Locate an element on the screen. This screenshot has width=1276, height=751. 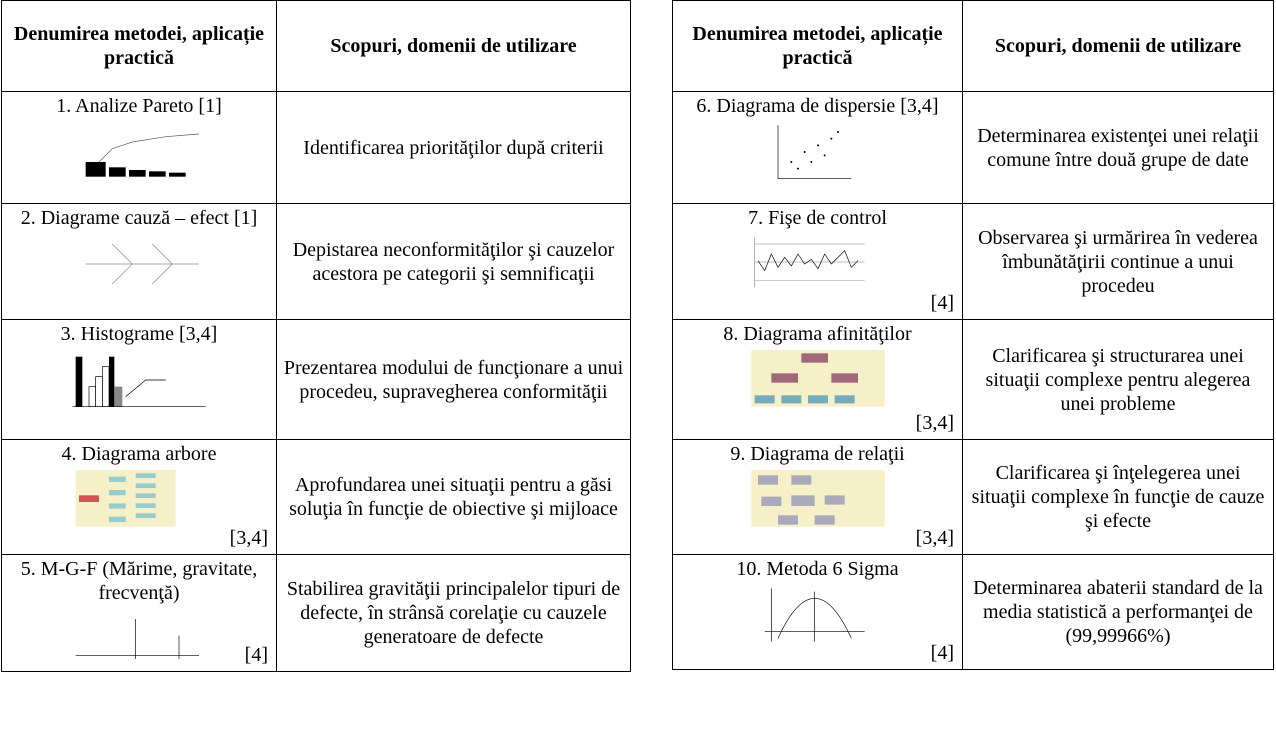
method-cell: 1. Analize Pareto [1] is located at coordinates (139, 147).